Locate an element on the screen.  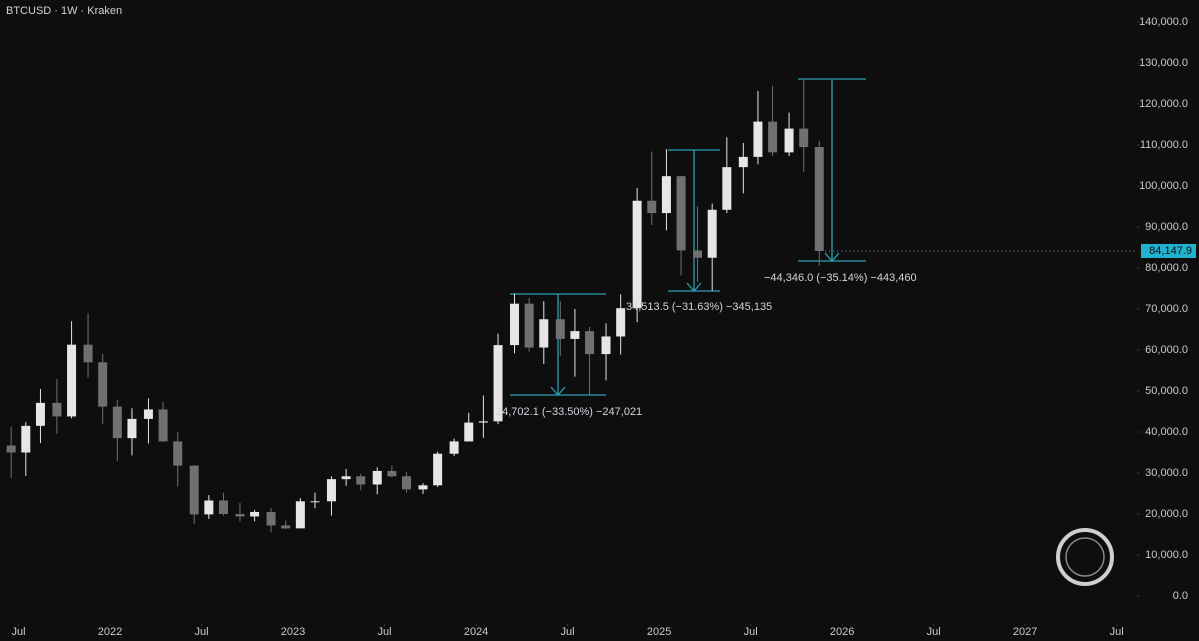
y-tick-label: 140,000.0 is located at coordinates (1163, 22).